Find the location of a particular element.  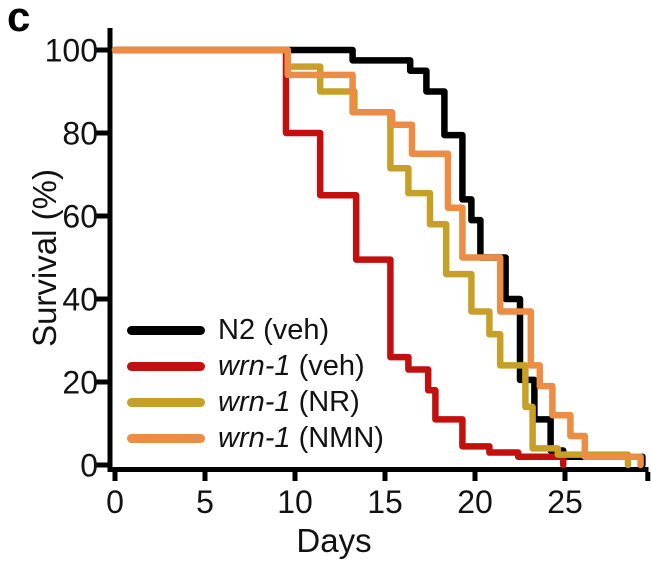

legend-label-n2-veh: N2 (veh) is located at coordinates (274, 329).